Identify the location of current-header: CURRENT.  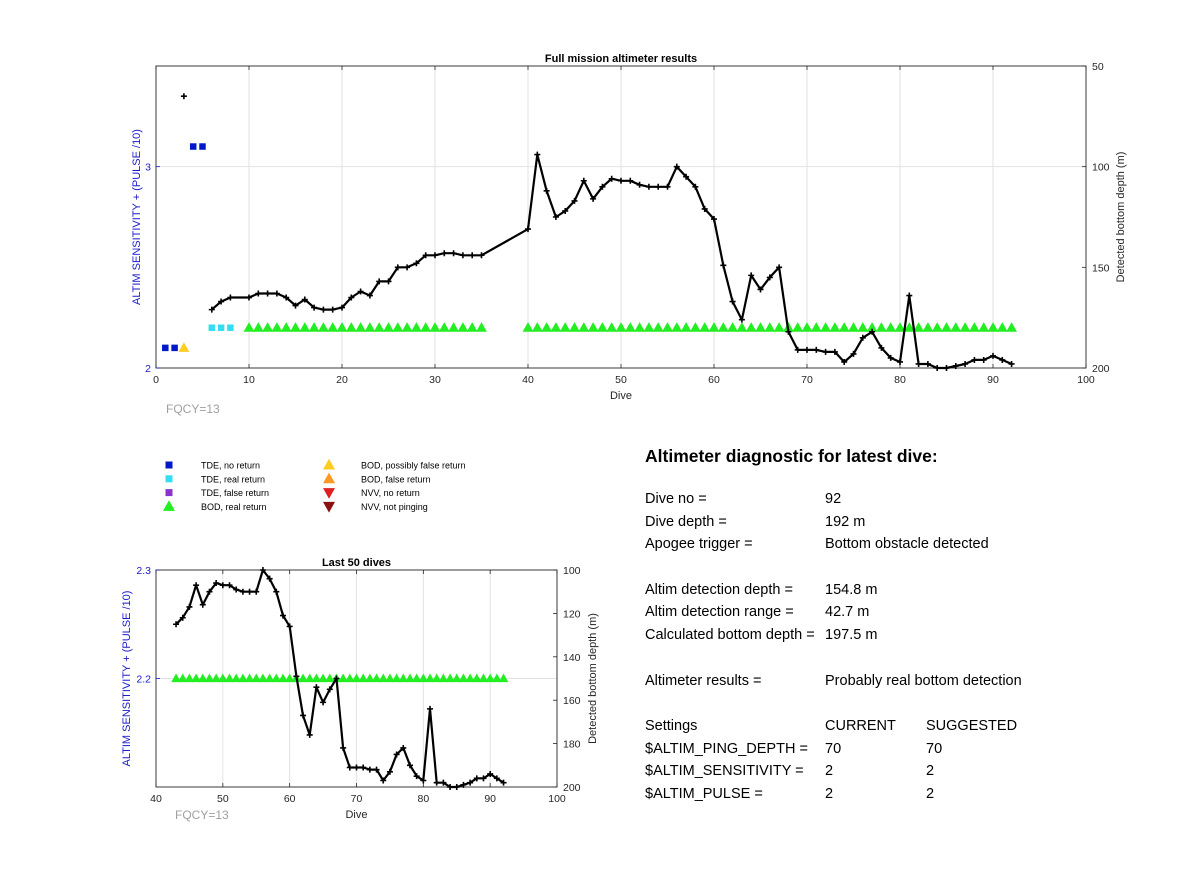
(860, 725).